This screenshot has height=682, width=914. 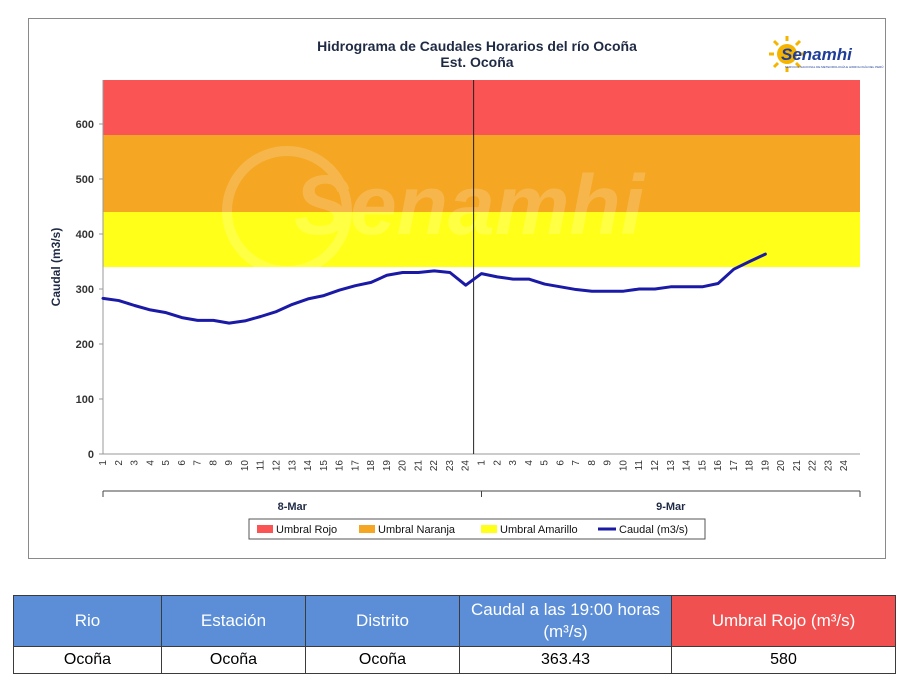 What do you see at coordinates (91, 455) in the screenshot?
I see `y-tick-label: 0` at bounding box center [91, 455].